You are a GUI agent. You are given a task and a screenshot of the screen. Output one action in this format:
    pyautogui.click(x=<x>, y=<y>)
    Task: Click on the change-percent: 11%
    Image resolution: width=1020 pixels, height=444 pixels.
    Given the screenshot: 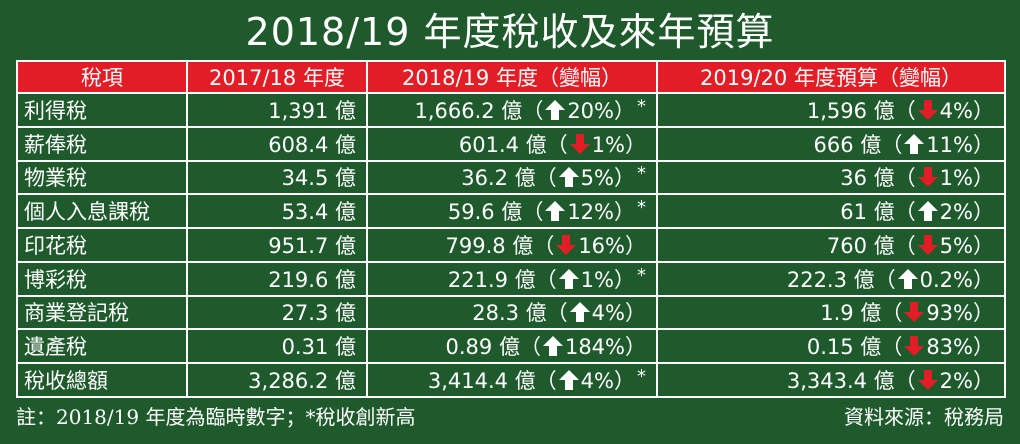 What is the action you would take?
    pyautogui.click(x=949, y=144)
    